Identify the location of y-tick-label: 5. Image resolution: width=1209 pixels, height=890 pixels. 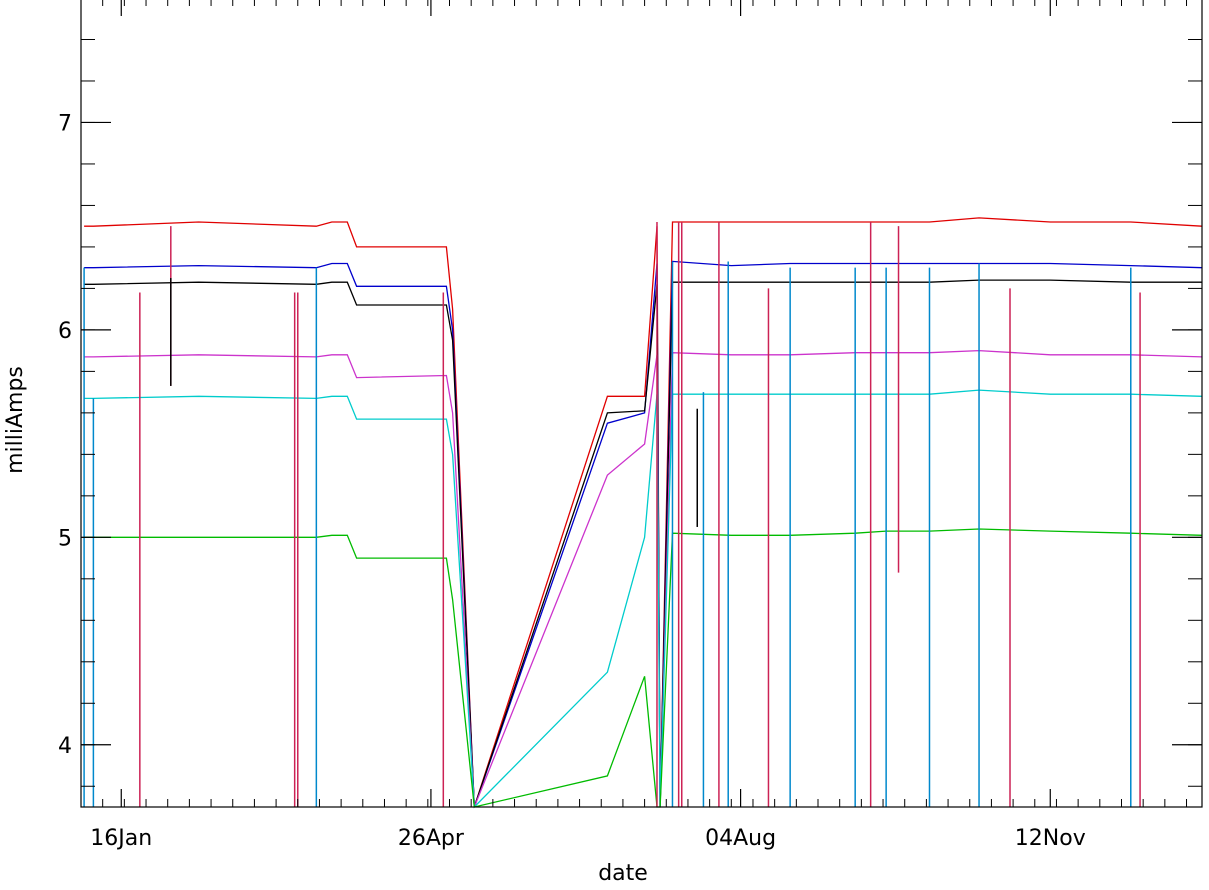
(65, 538).